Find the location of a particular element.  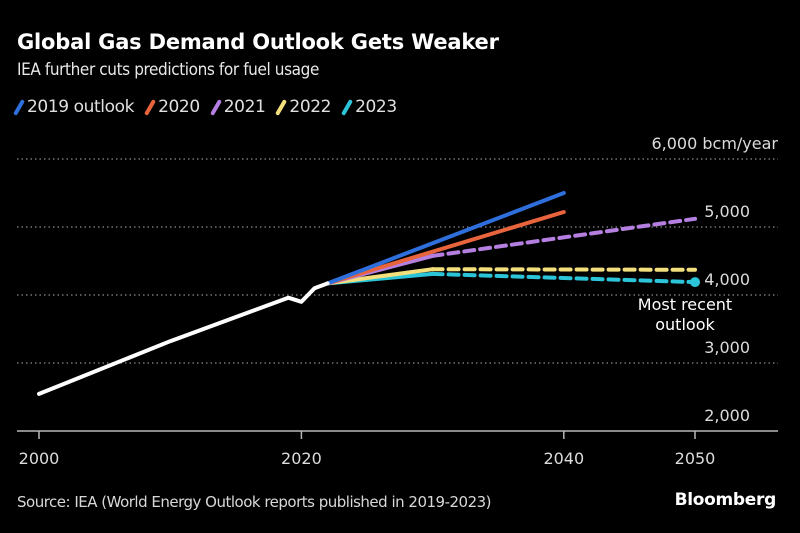

legend-label: 2021 is located at coordinates (244, 107).